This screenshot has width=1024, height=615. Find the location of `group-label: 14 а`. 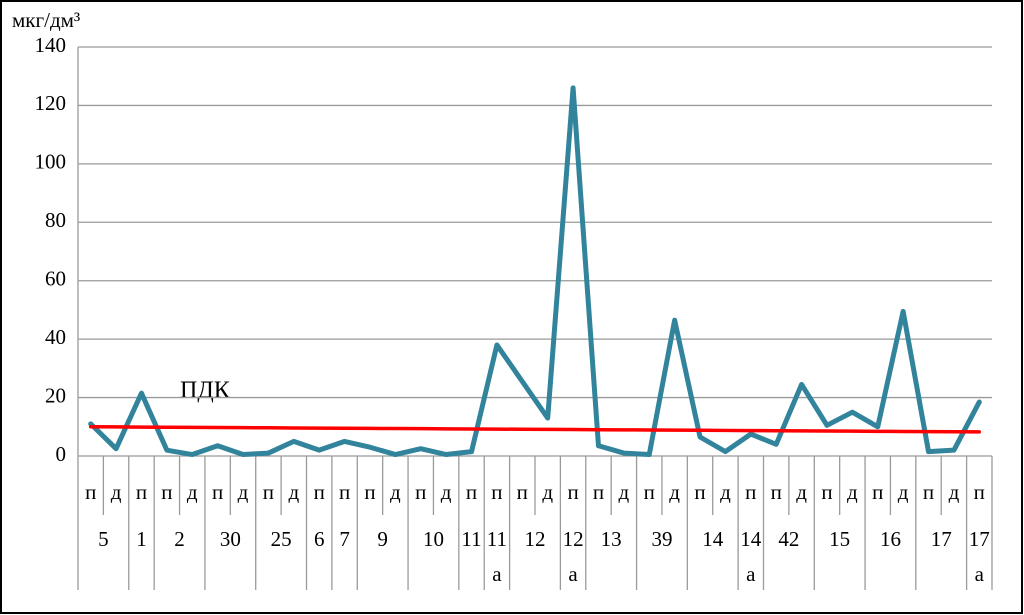

group-label: 14 а is located at coordinates (751, 556).